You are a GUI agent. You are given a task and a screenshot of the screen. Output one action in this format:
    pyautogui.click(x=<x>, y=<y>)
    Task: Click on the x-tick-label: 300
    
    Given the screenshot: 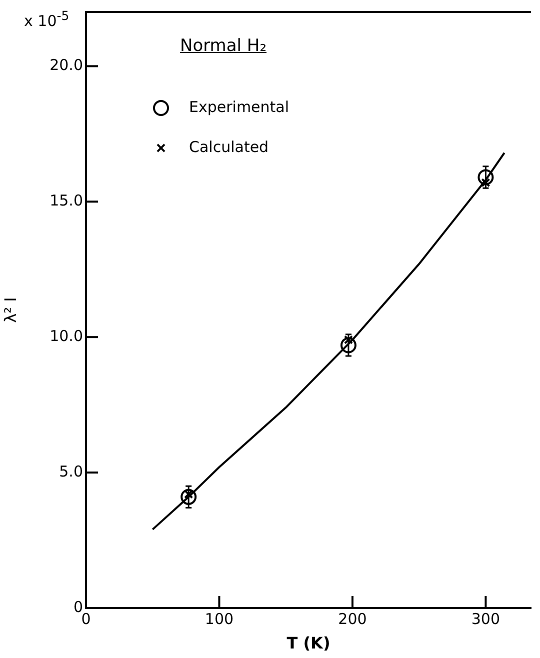 What is the action you would take?
    pyautogui.click(x=485, y=619)
    